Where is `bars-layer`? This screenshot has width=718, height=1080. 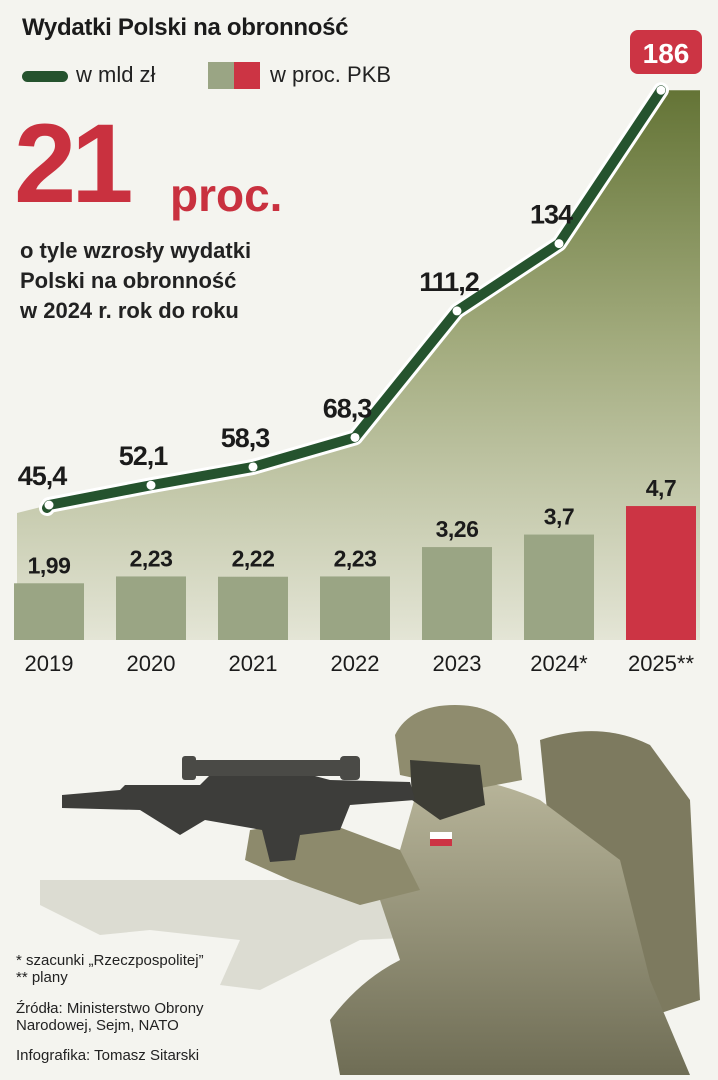 bars-layer is located at coordinates (355, 573).